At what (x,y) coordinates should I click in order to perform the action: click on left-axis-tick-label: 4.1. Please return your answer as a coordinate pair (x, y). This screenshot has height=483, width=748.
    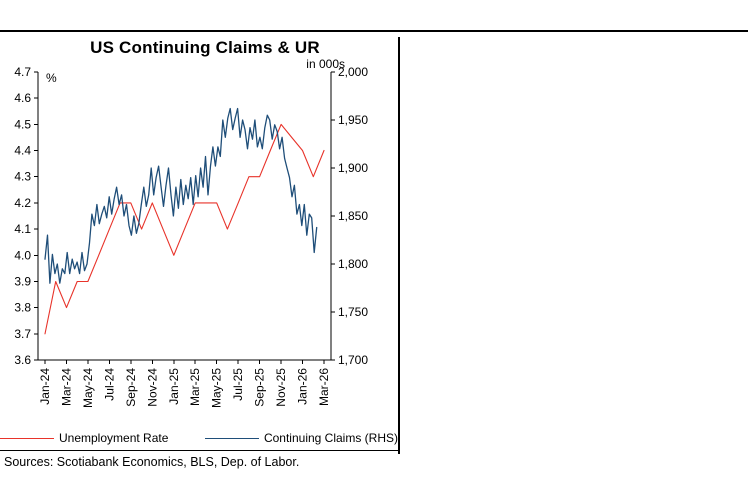
    Looking at the image, I should click on (22, 229).